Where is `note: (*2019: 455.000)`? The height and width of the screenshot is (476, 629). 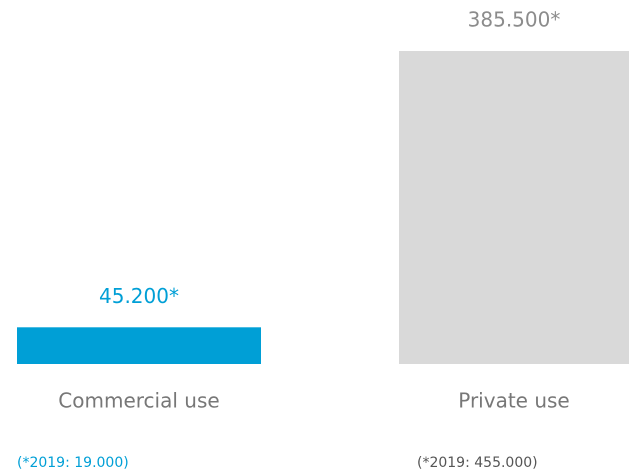 note: (*2019: 455.000) is located at coordinates (477, 463).